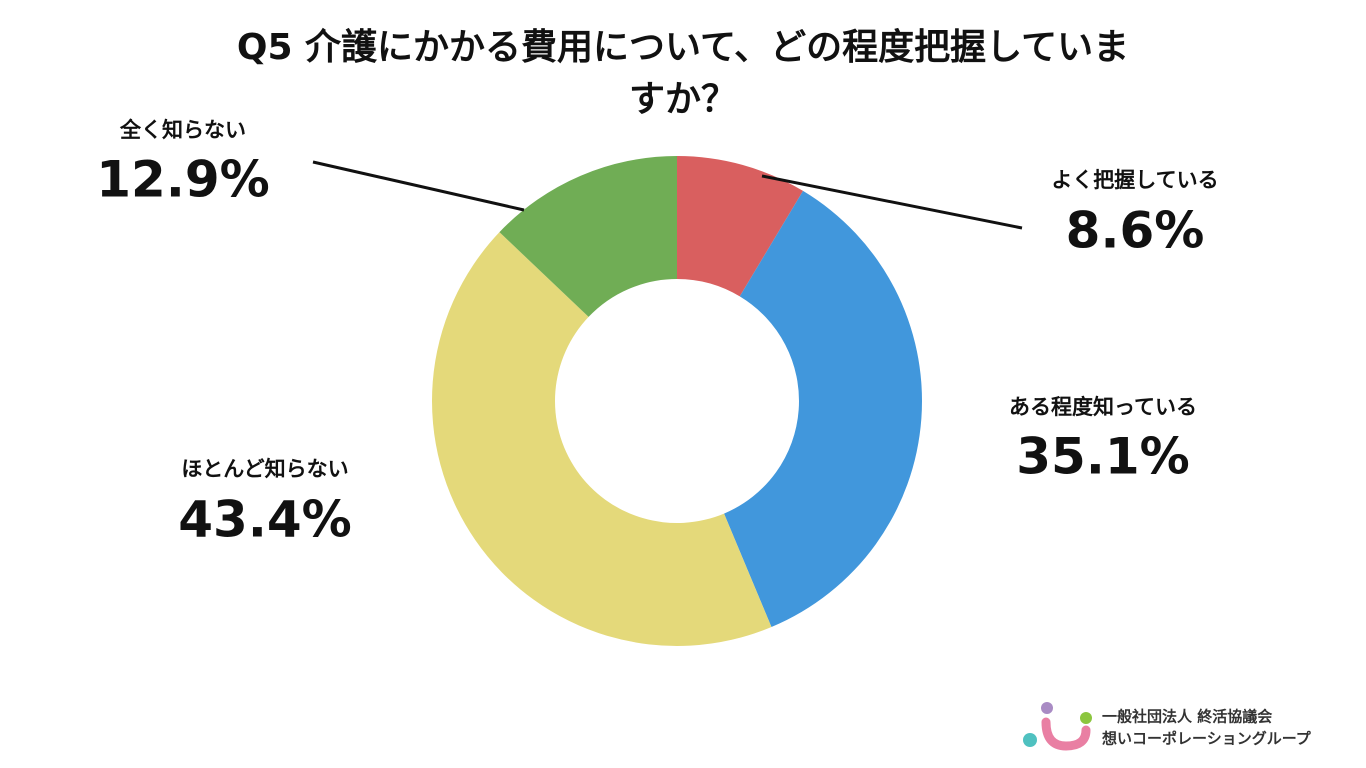  Describe the element at coordinates (182, 130) in the screenshot. I see `category-label: 全く知らない` at that location.